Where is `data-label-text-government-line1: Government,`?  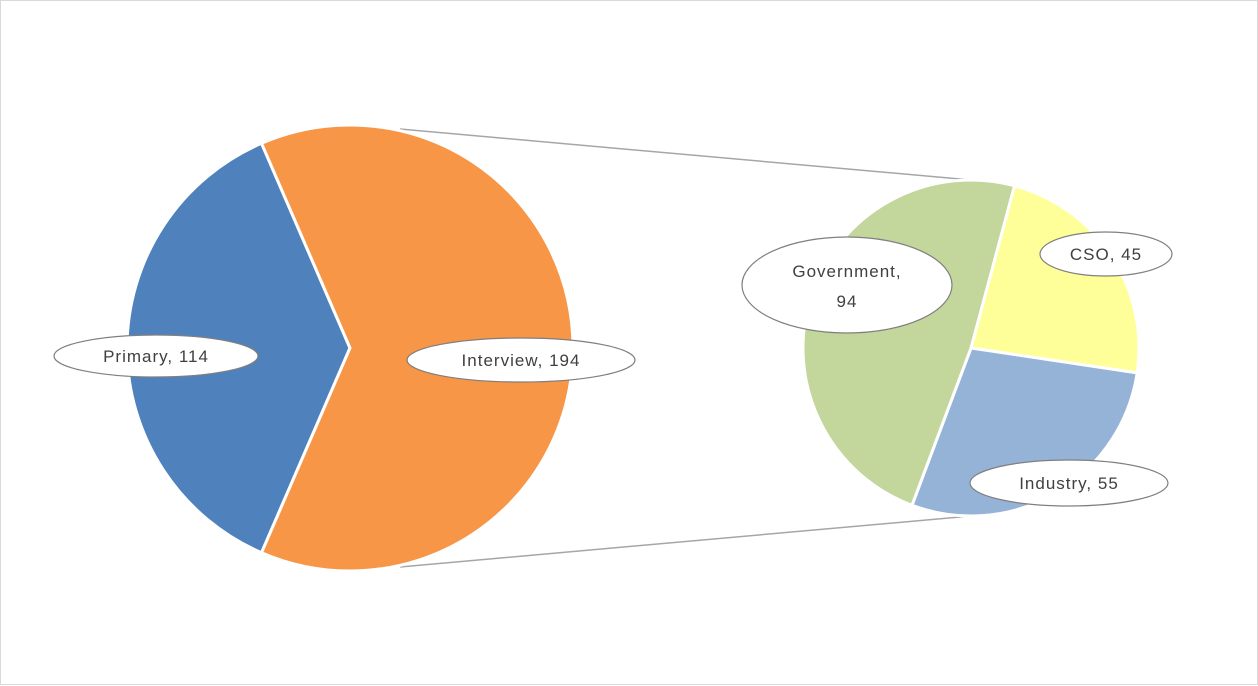
data-label-text-government-line1: Government, is located at coordinates (846, 271).